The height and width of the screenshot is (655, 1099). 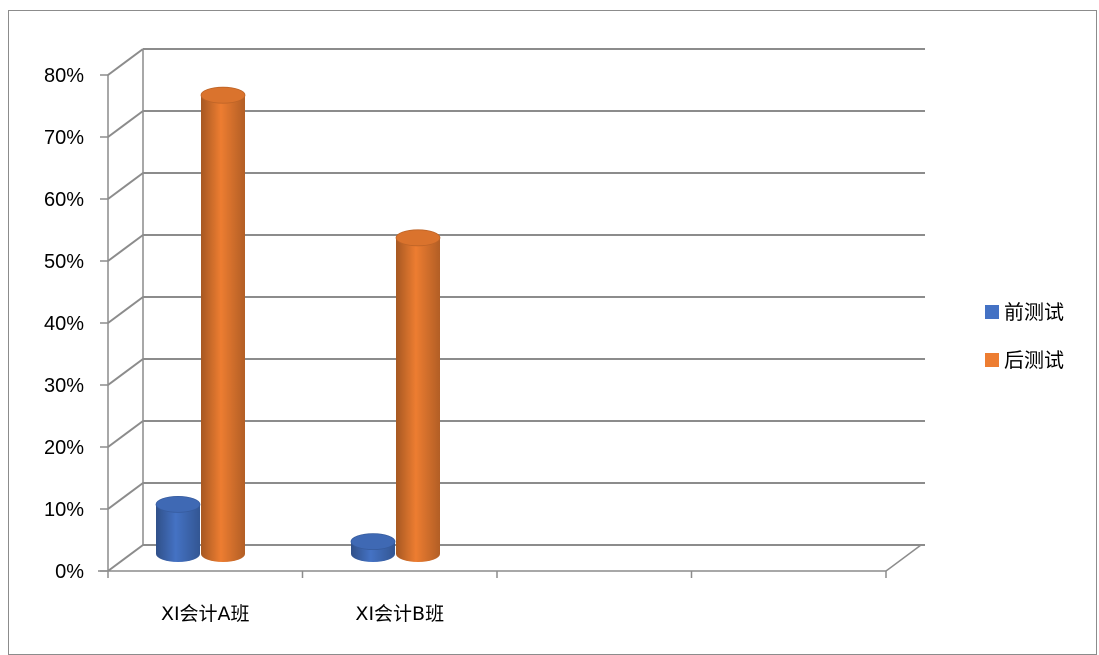 I want to click on y-tick-label: 20%, so click(x=64, y=448).